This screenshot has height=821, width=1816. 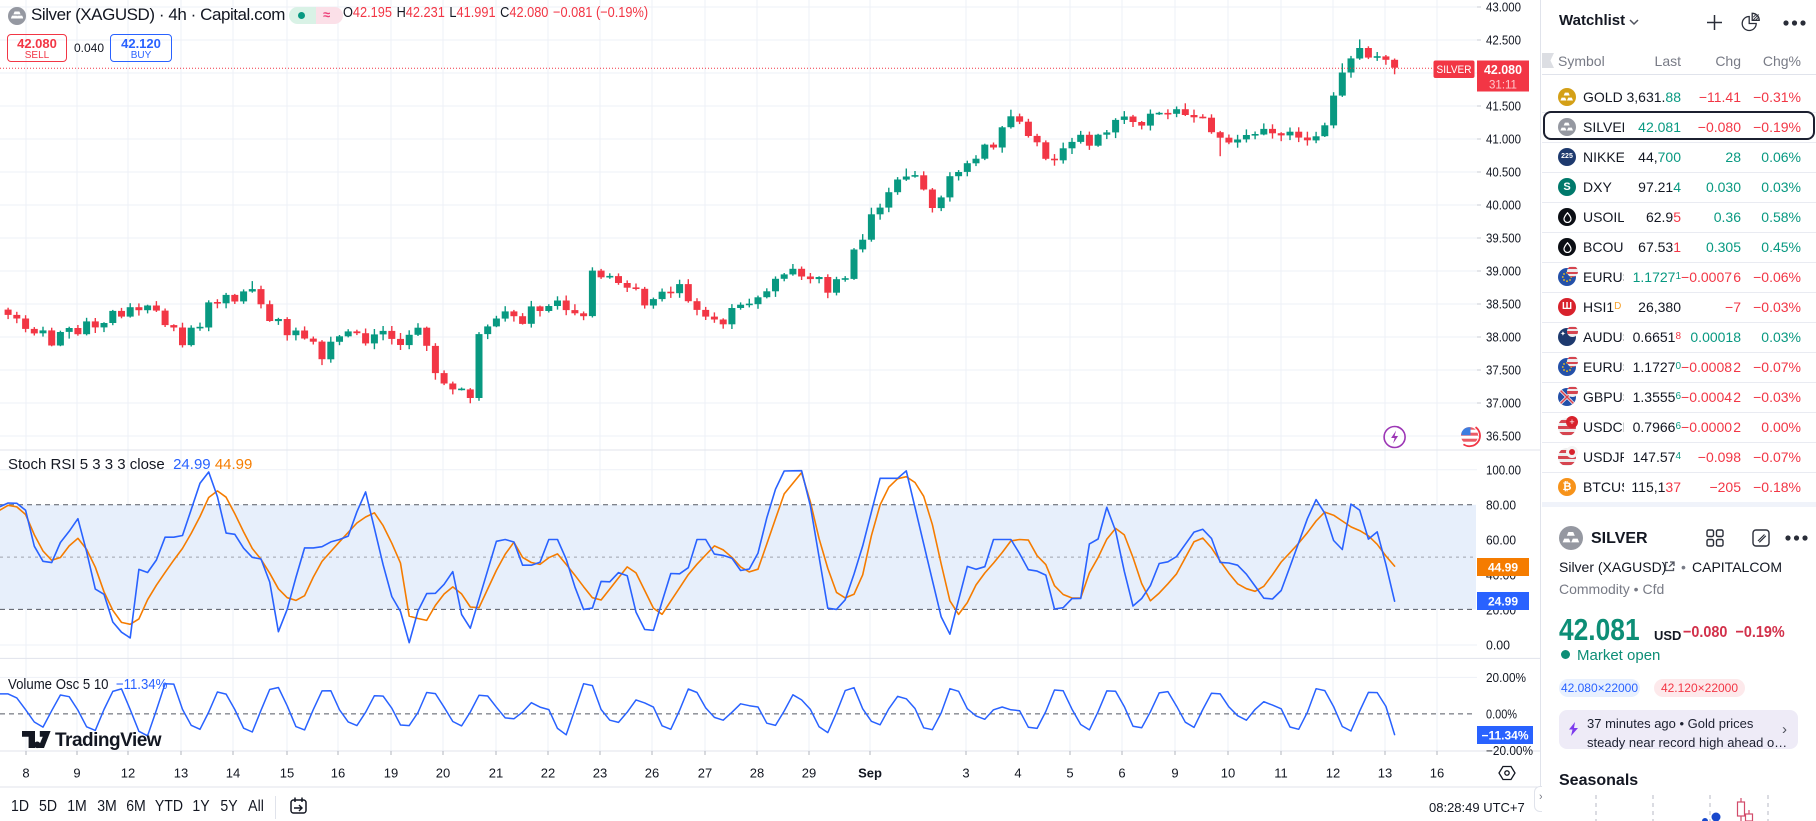 I want to click on svg-text: 14, so click(x=233, y=773).